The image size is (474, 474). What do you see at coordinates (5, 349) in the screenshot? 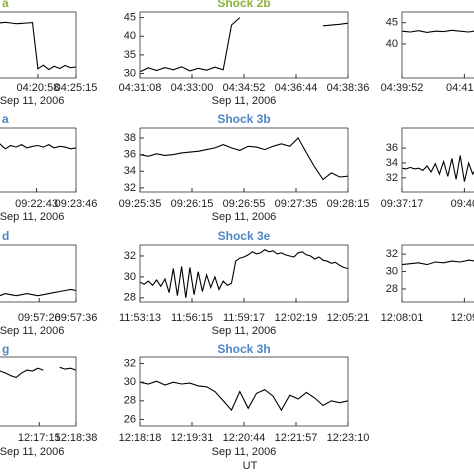
I see `panel-title: g` at bounding box center [5, 349].